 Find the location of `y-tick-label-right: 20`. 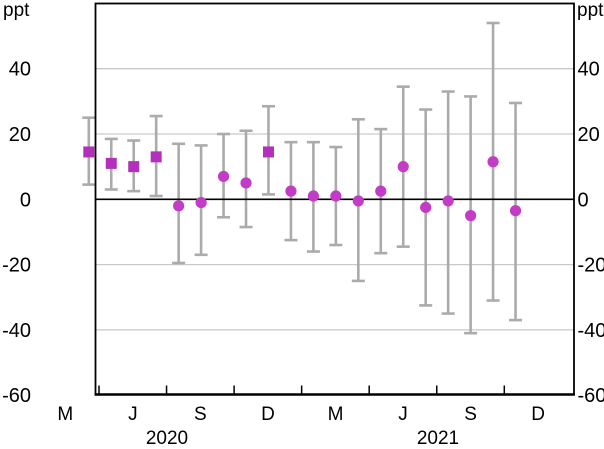

y-tick-label-right: 20 is located at coordinates (589, 135).